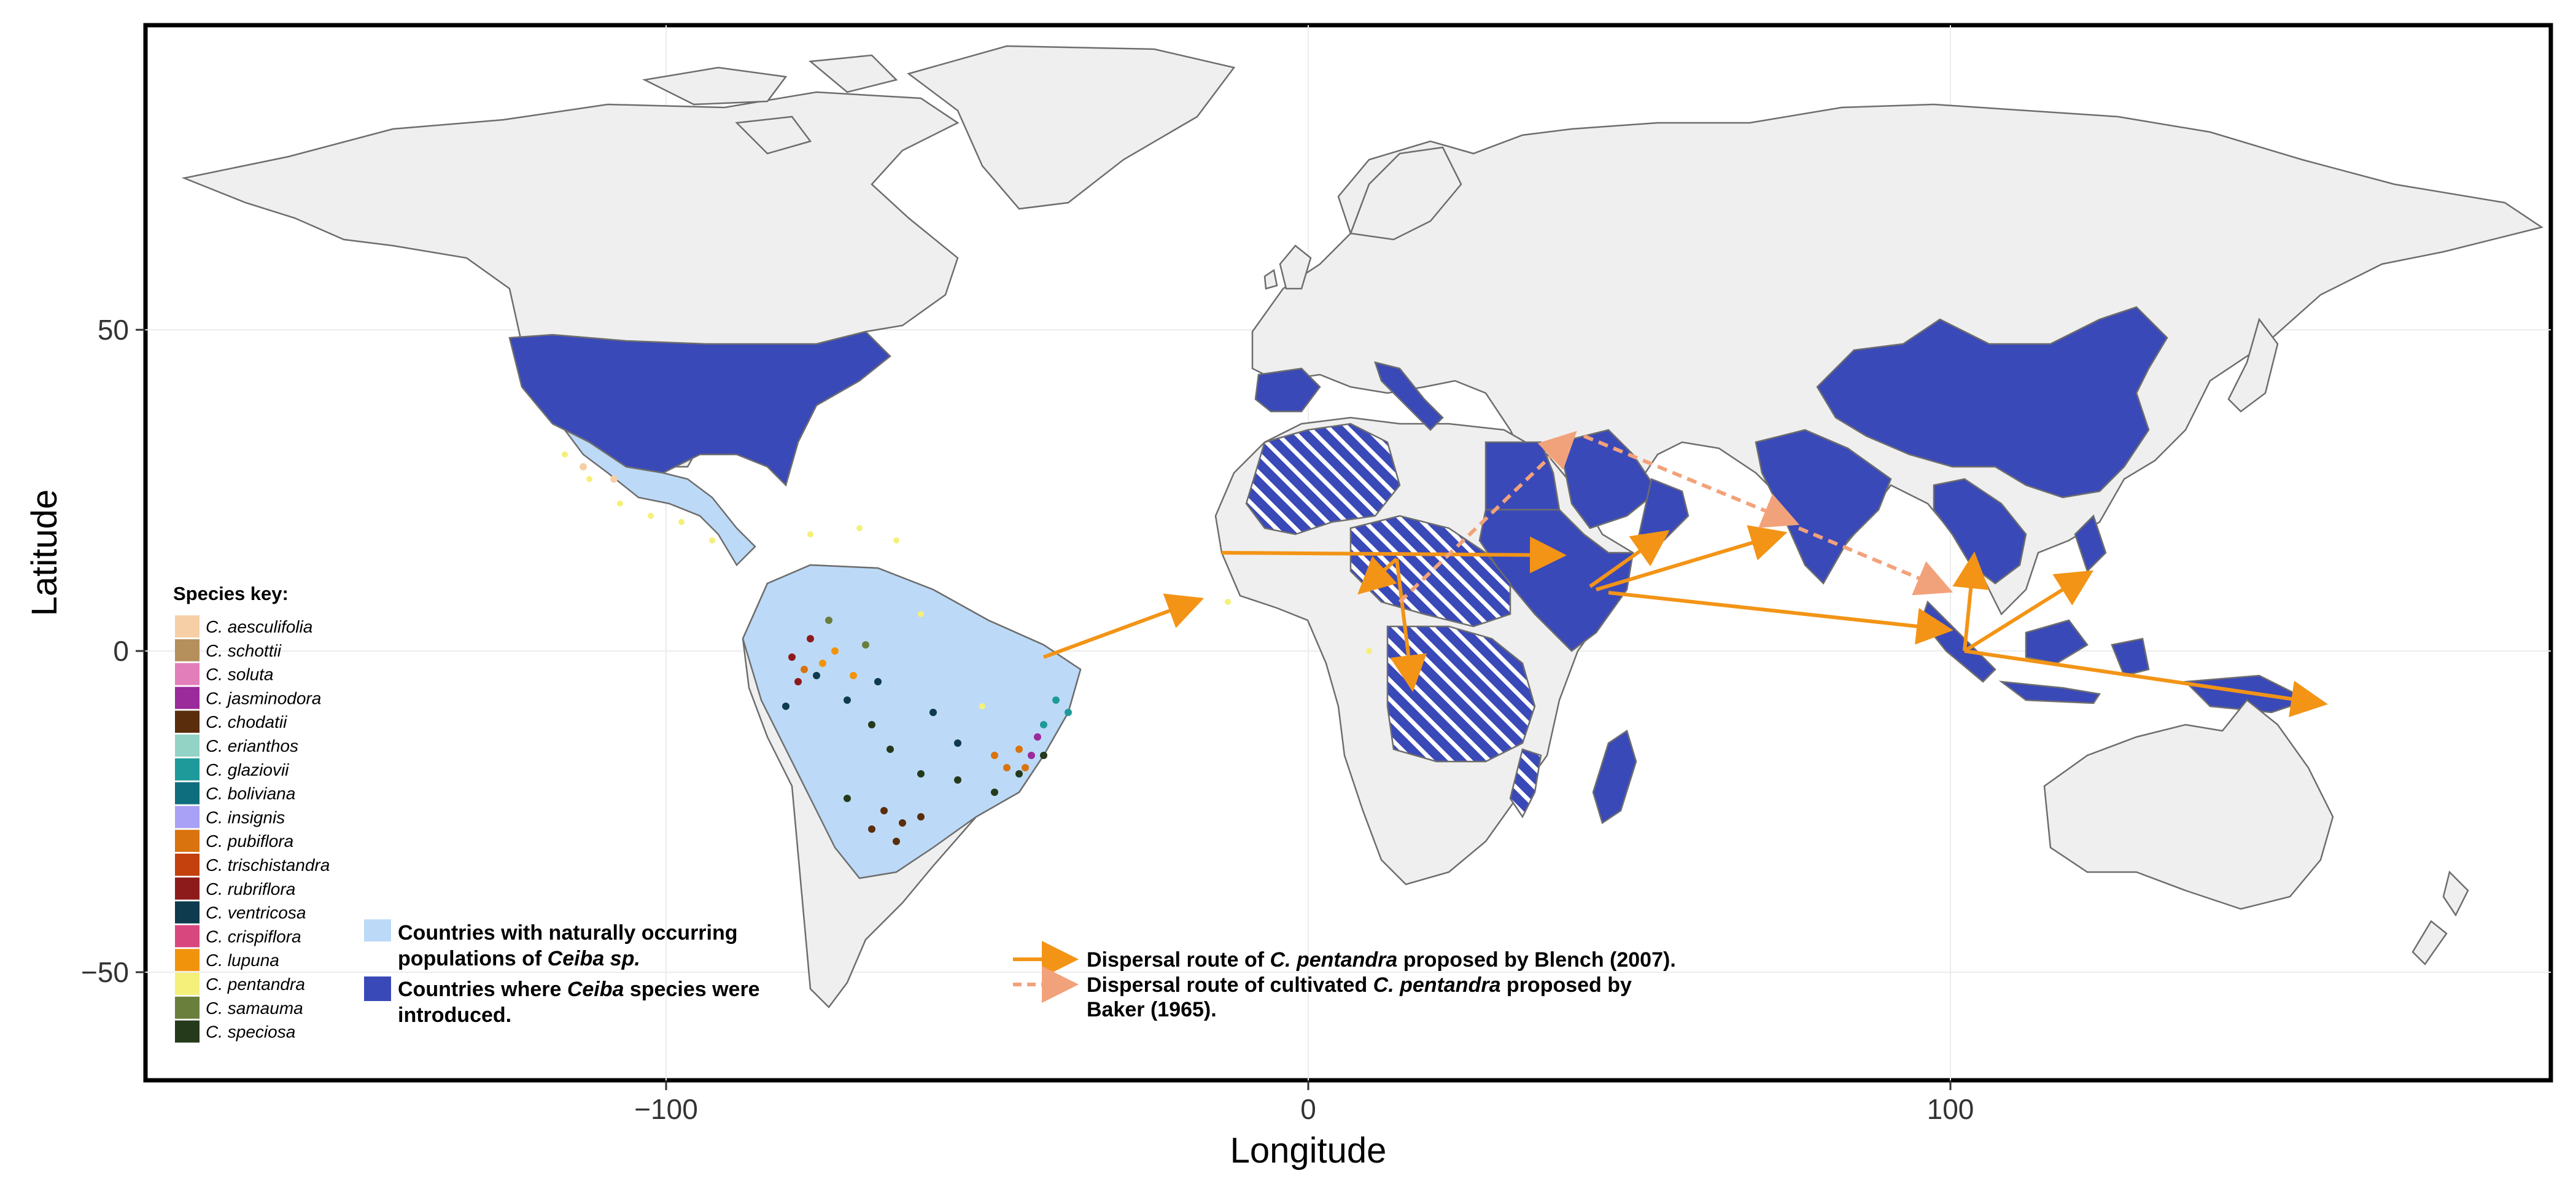 Image resolution: width=2576 pixels, height=1181 pixels. What do you see at coordinates (1308, 1151) in the screenshot?
I see `x-axis-title: Longitude` at bounding box center [1308, 1151].